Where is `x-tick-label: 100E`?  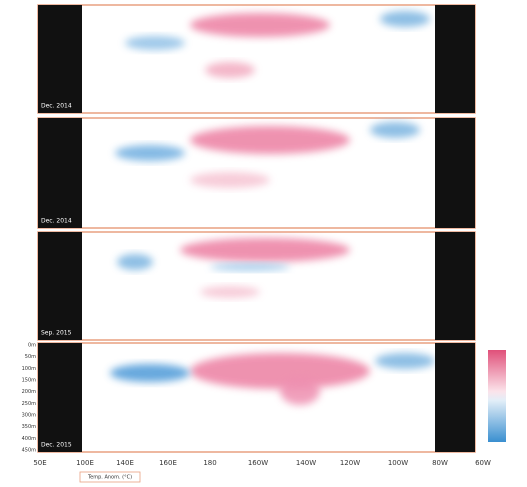
x-tick-label: 100E is located at coordinates (85, 463).